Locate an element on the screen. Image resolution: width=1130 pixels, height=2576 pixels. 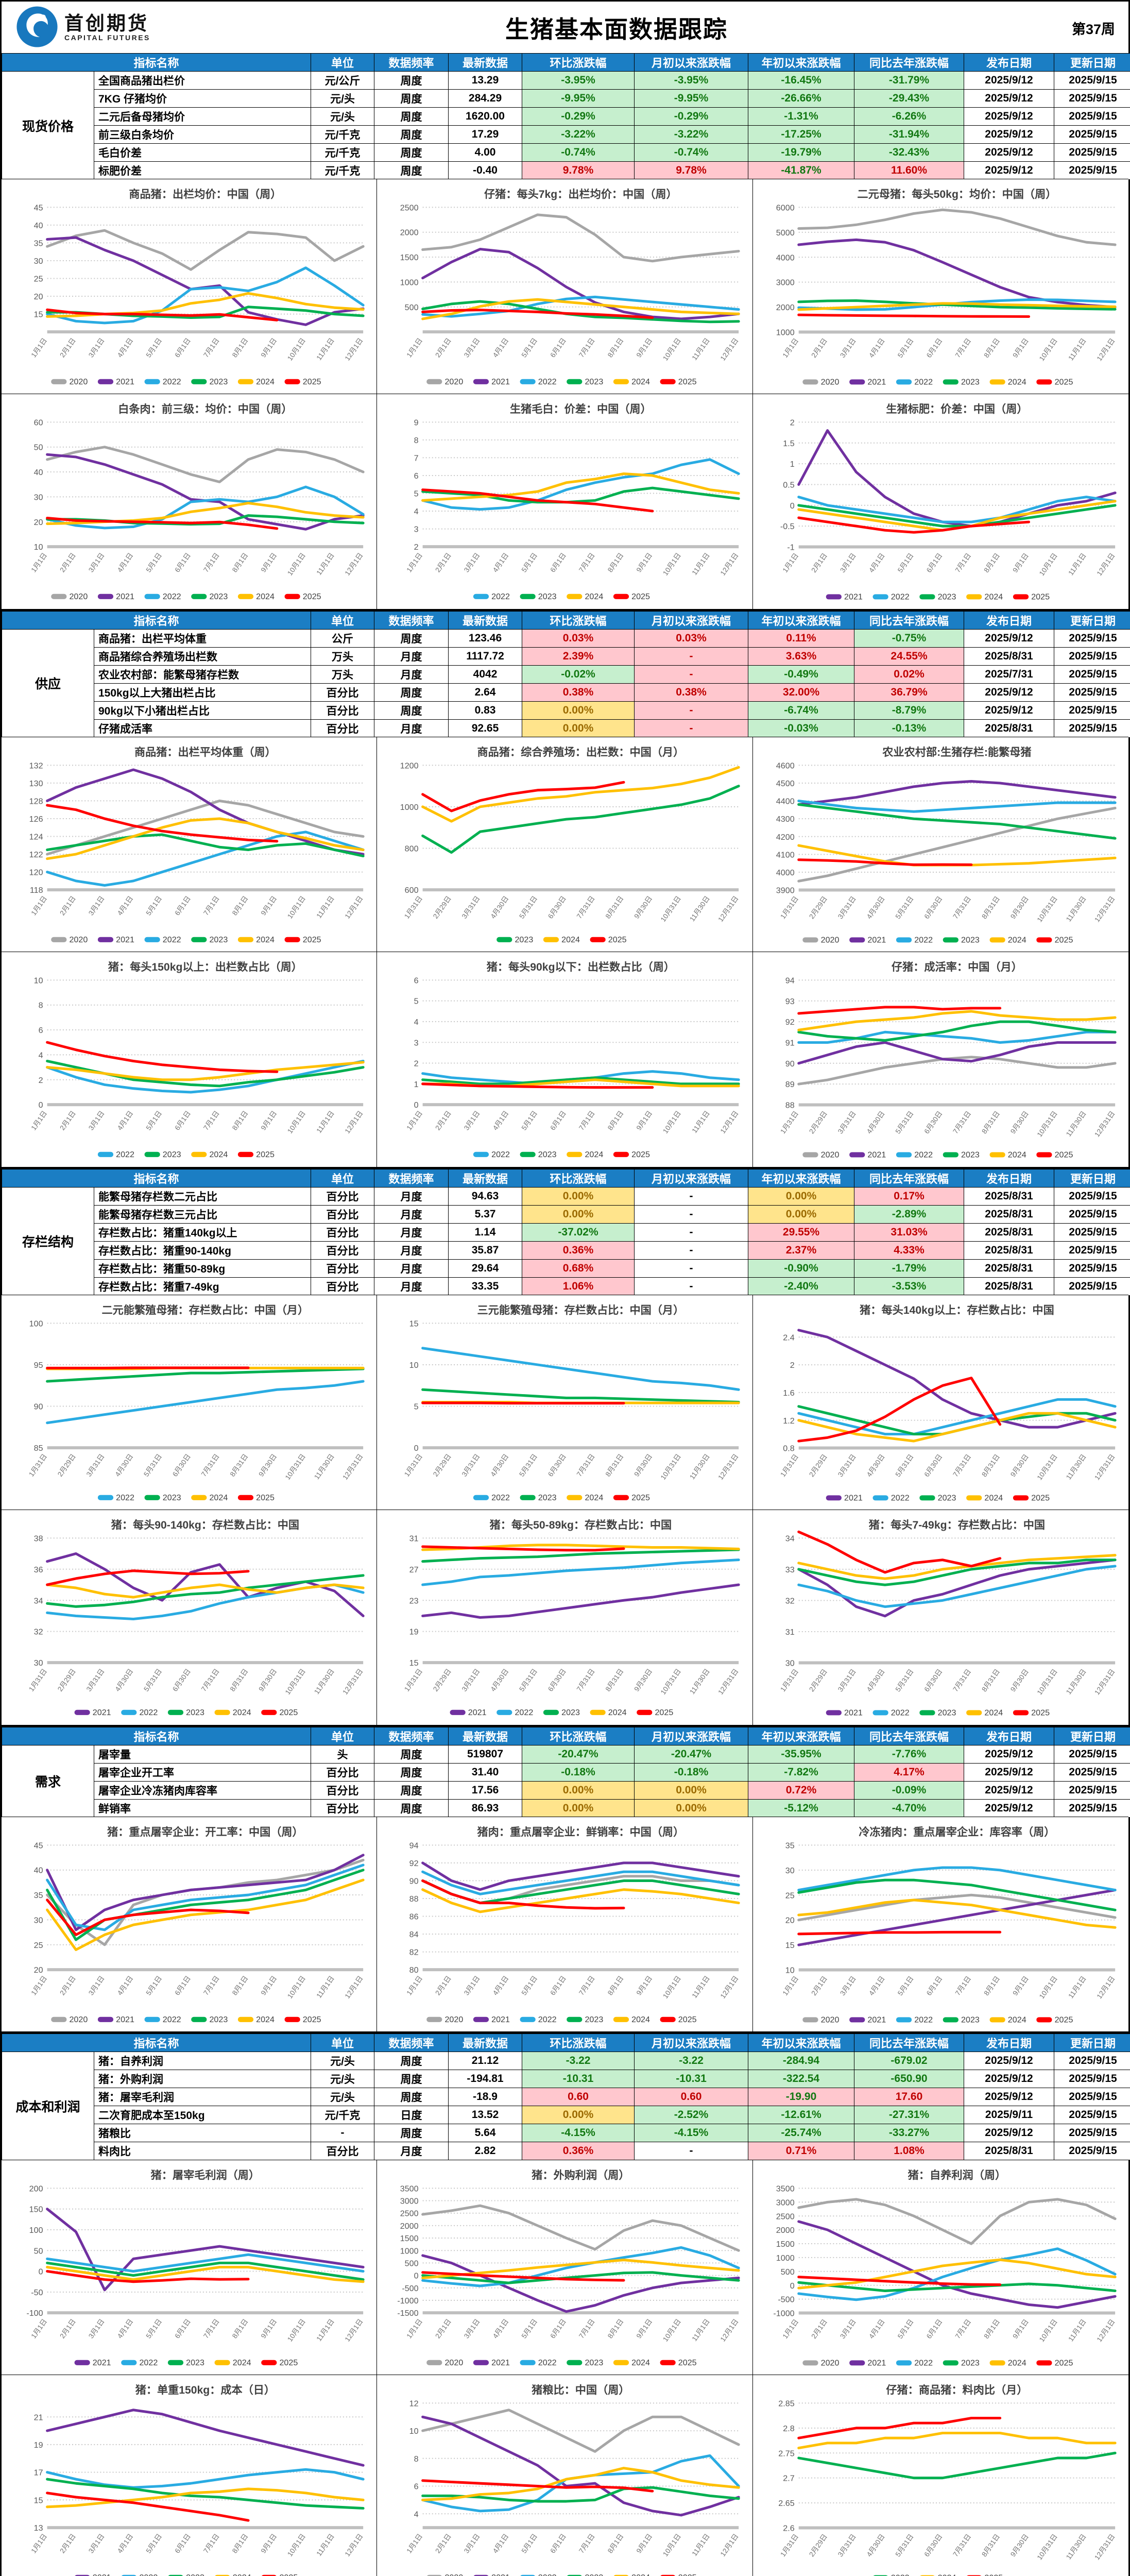
svg-text: 6000 is located at coordinates (785, 208).